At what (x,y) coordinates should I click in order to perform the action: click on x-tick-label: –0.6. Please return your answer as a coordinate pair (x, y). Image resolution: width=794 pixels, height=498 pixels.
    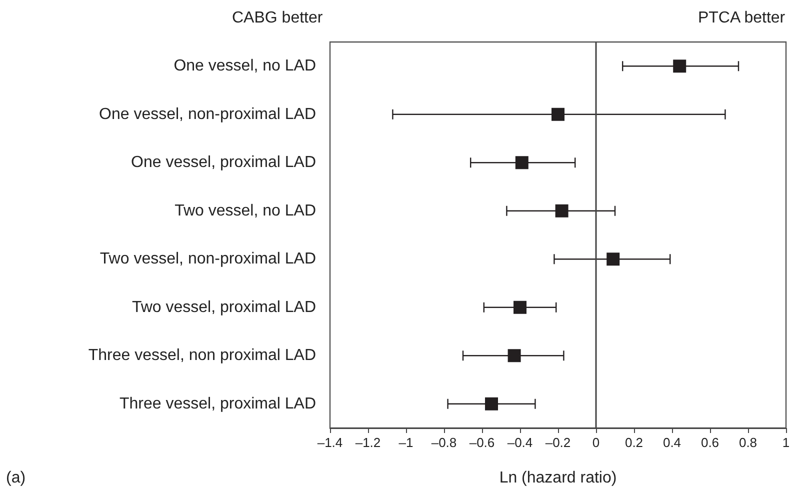
    Looking at the image, I should click on (482, 442).